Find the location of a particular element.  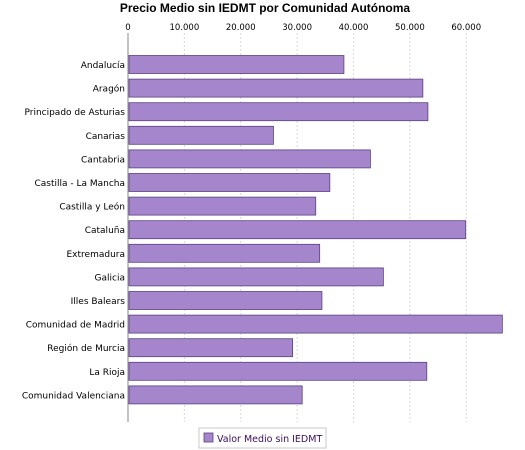

x-tick-label: 40.000 is located at coordinates (354, 28).